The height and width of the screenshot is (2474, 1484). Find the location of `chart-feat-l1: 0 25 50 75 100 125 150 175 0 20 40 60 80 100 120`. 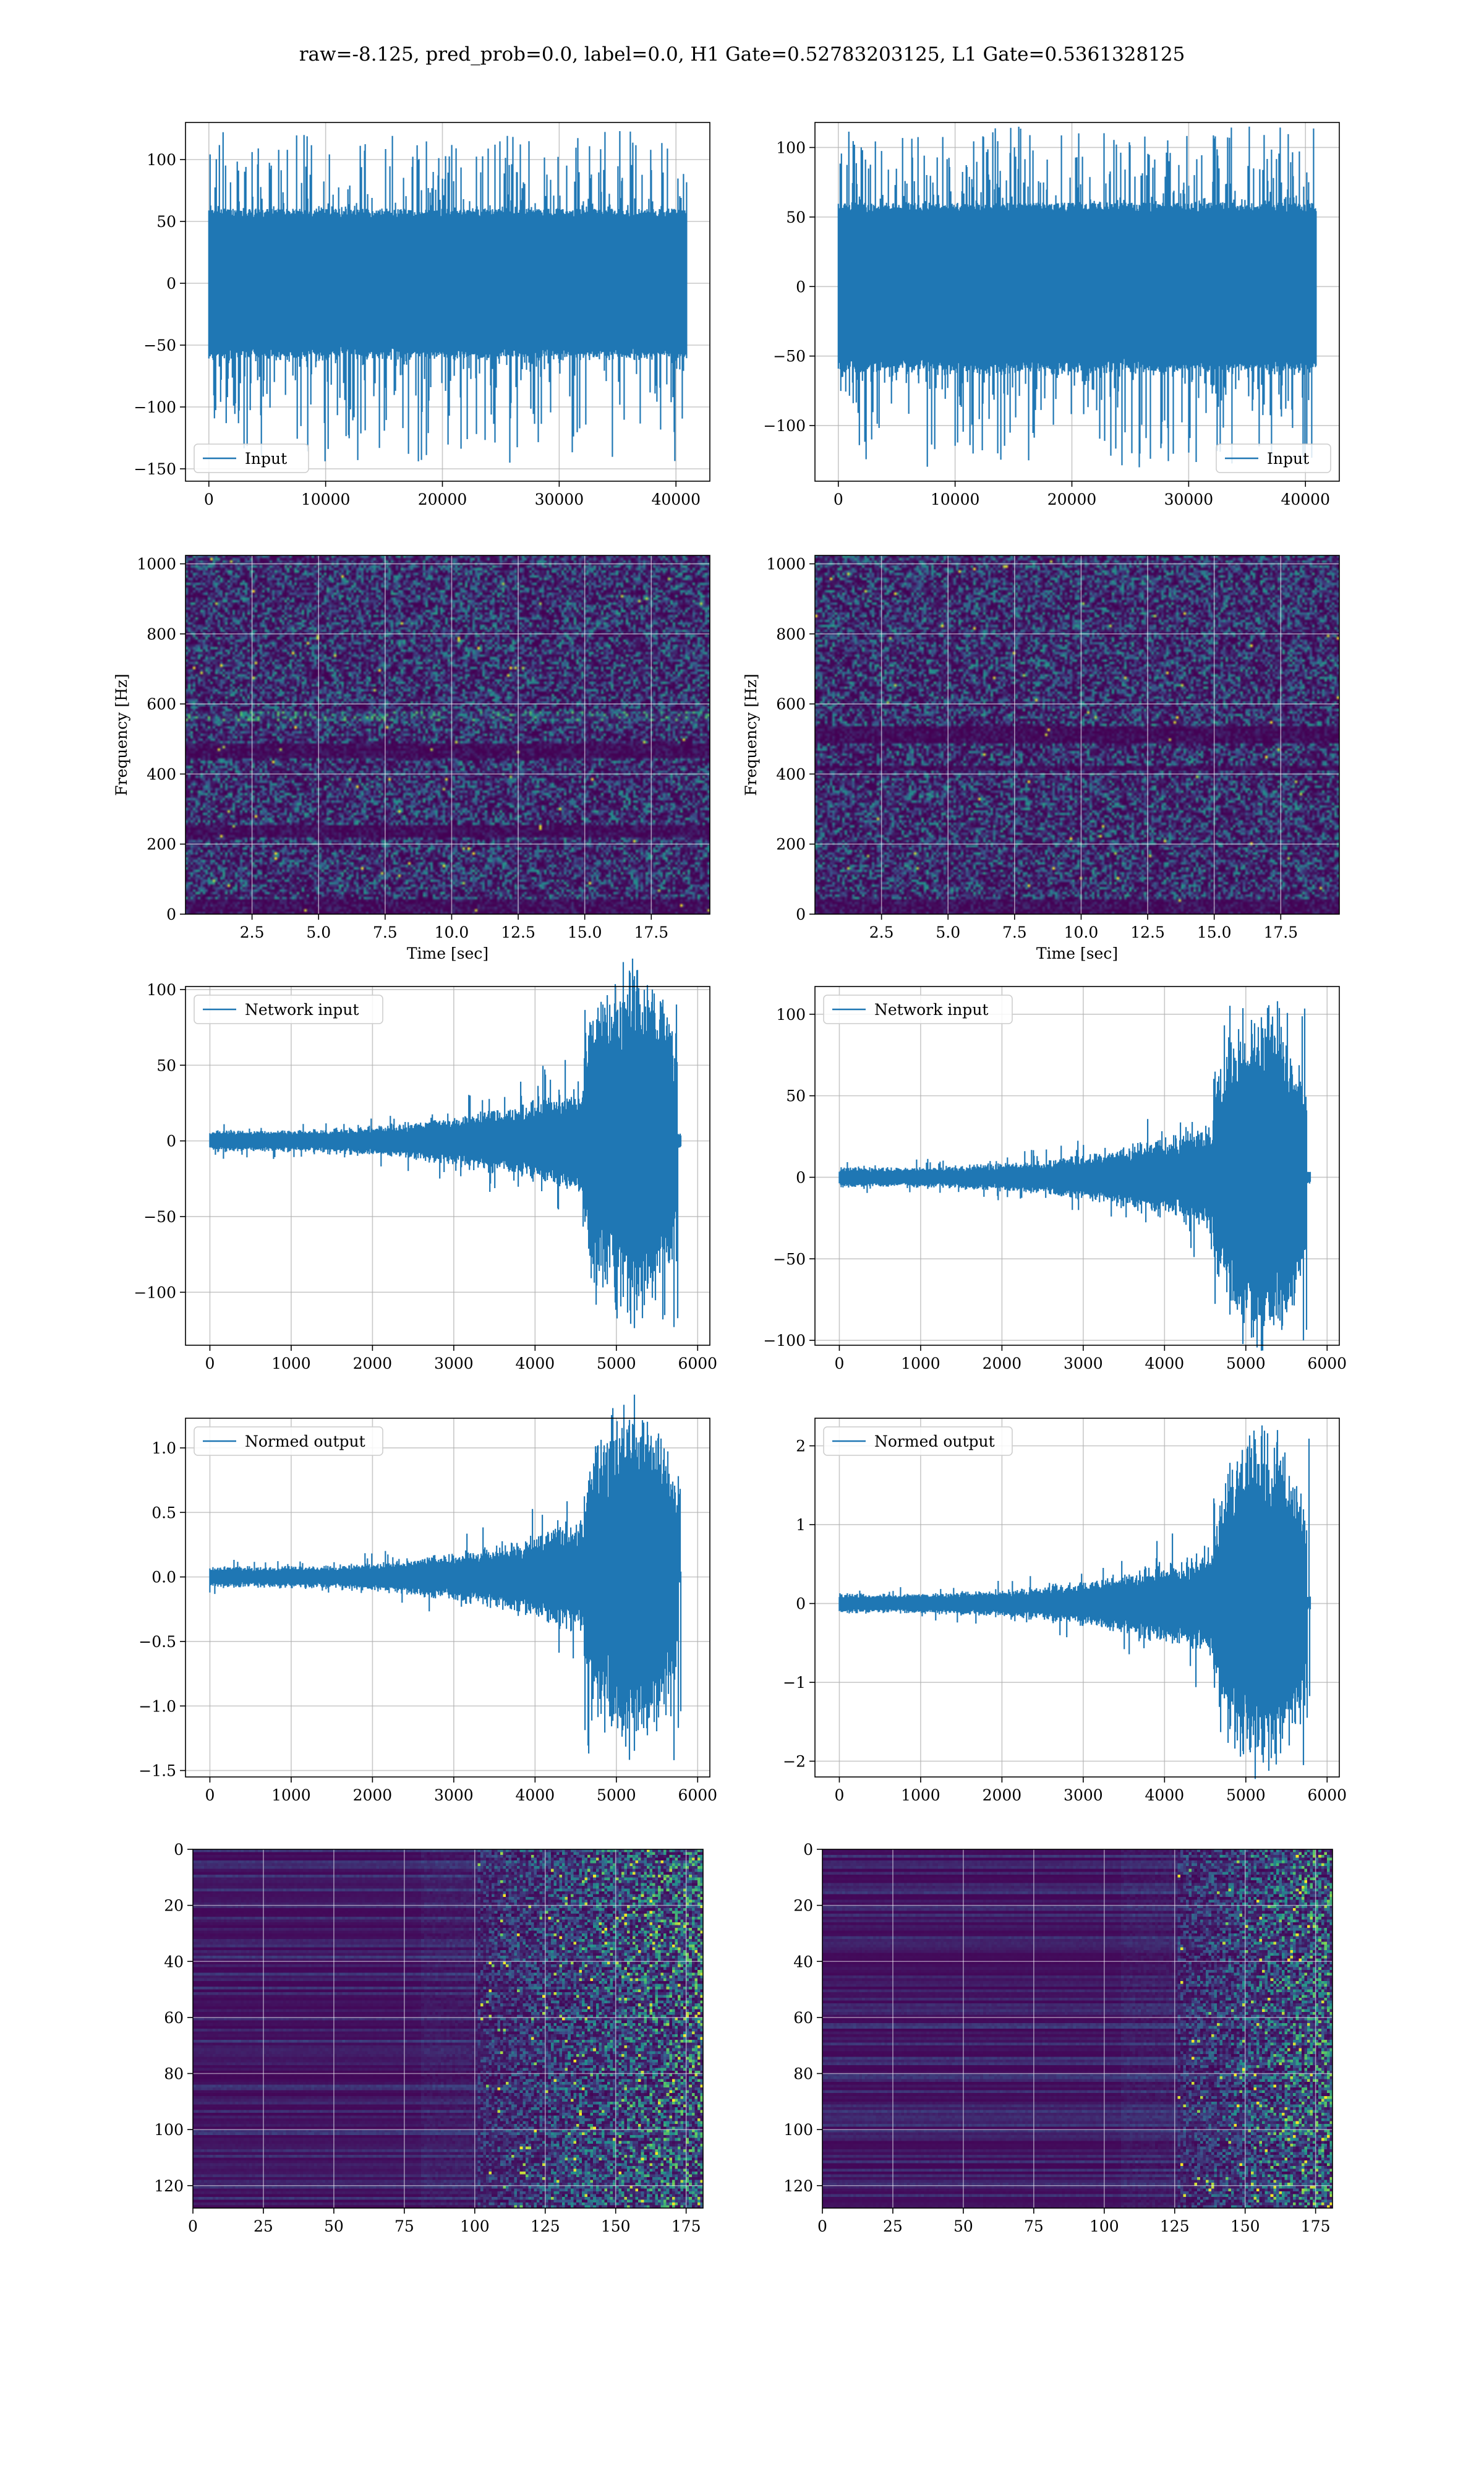

chart-feat-l1: 0 25 50 75 100 125 150 175 0 20 40 60 80 100 120 is located at coordinates (1058, 2038).